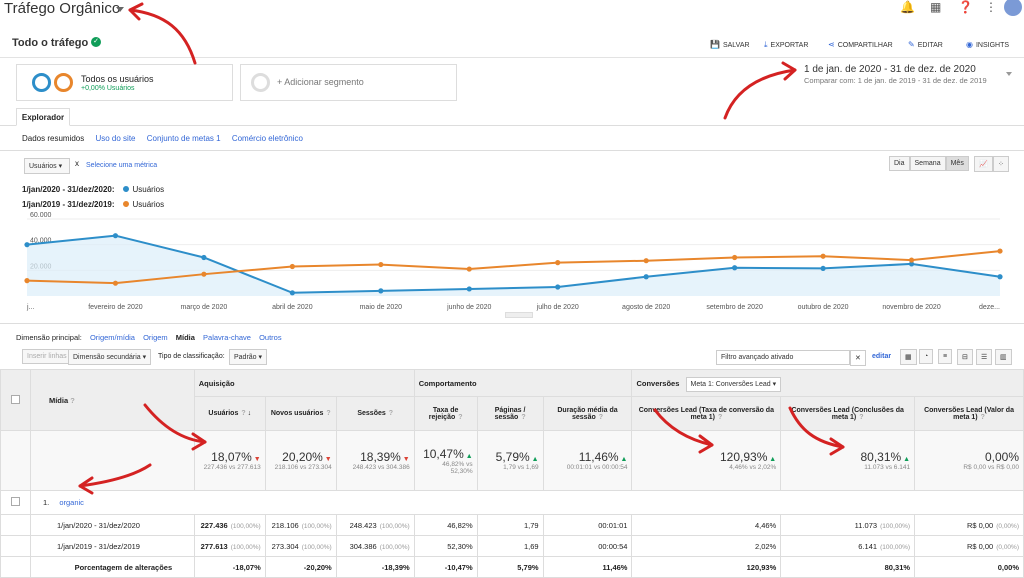 Image resolution: width=1024 pixels, height=578 pixels. What do you see at coordinates (945, 356) in the screenshot?
I see `bar-view-icon: ≡` at bounding box center [945, 356].